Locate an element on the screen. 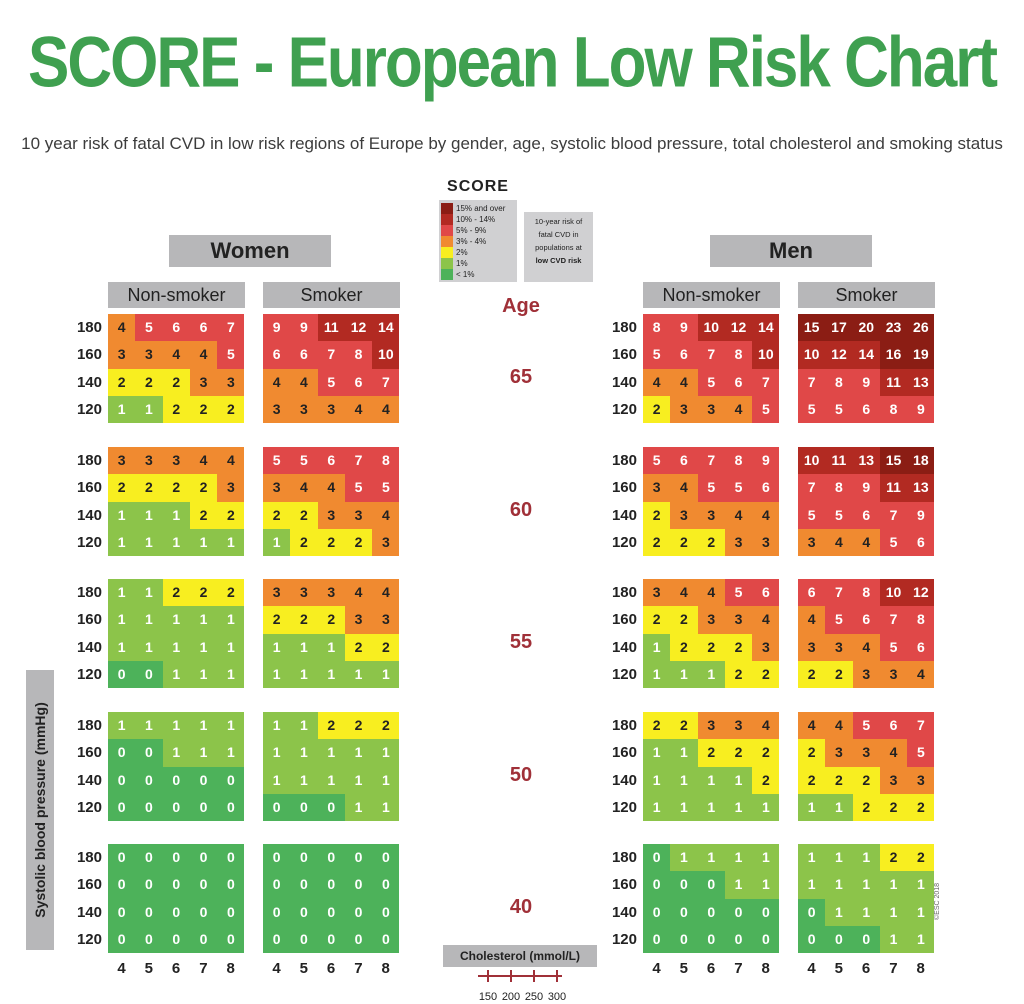 The width and height of the screenshot is (1024, 1004). legend-item: < 1% is located at coordinates (478, 274).